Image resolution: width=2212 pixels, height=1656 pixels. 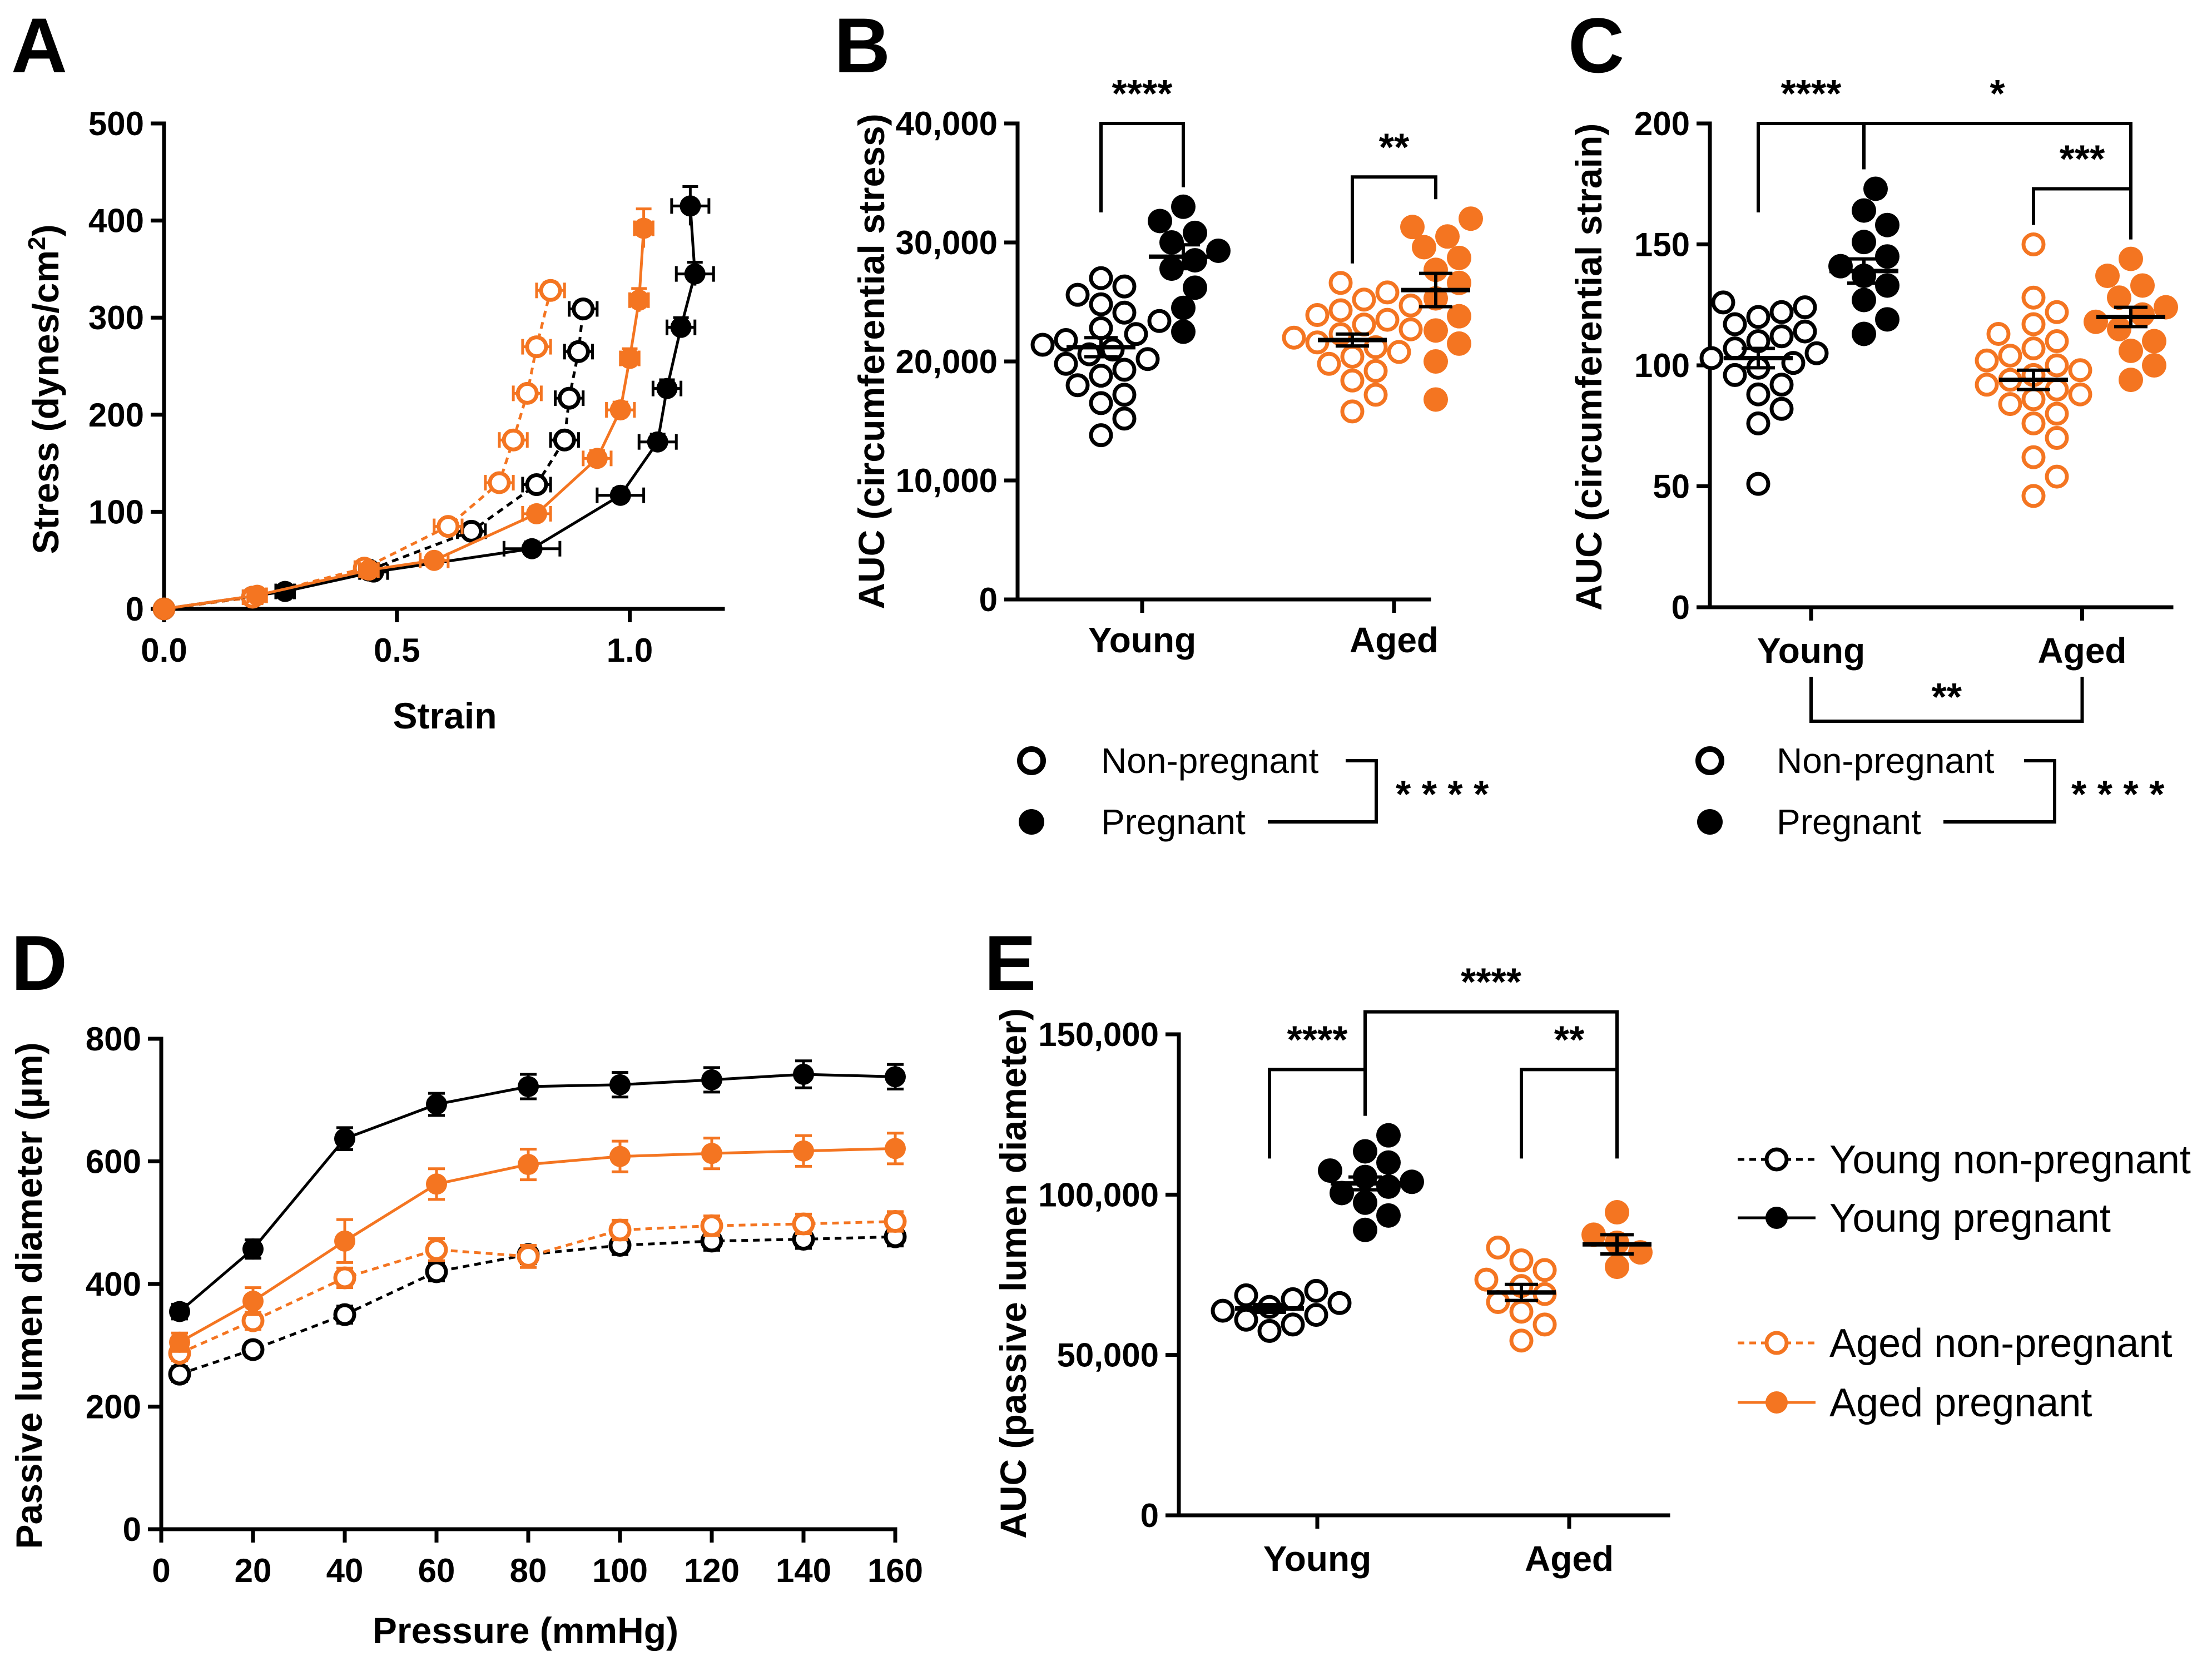 I want to click on panel-e-category-label: Aged, so click(x=1569, y=1559).